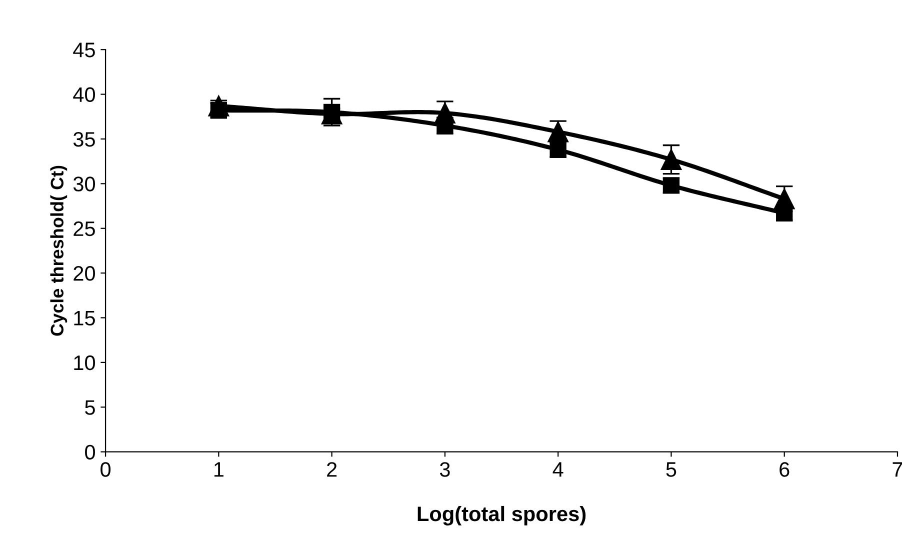  Describe the element at coordinates (84, 184) in the screenshot. I see `y-tick-label: 30` at that location.